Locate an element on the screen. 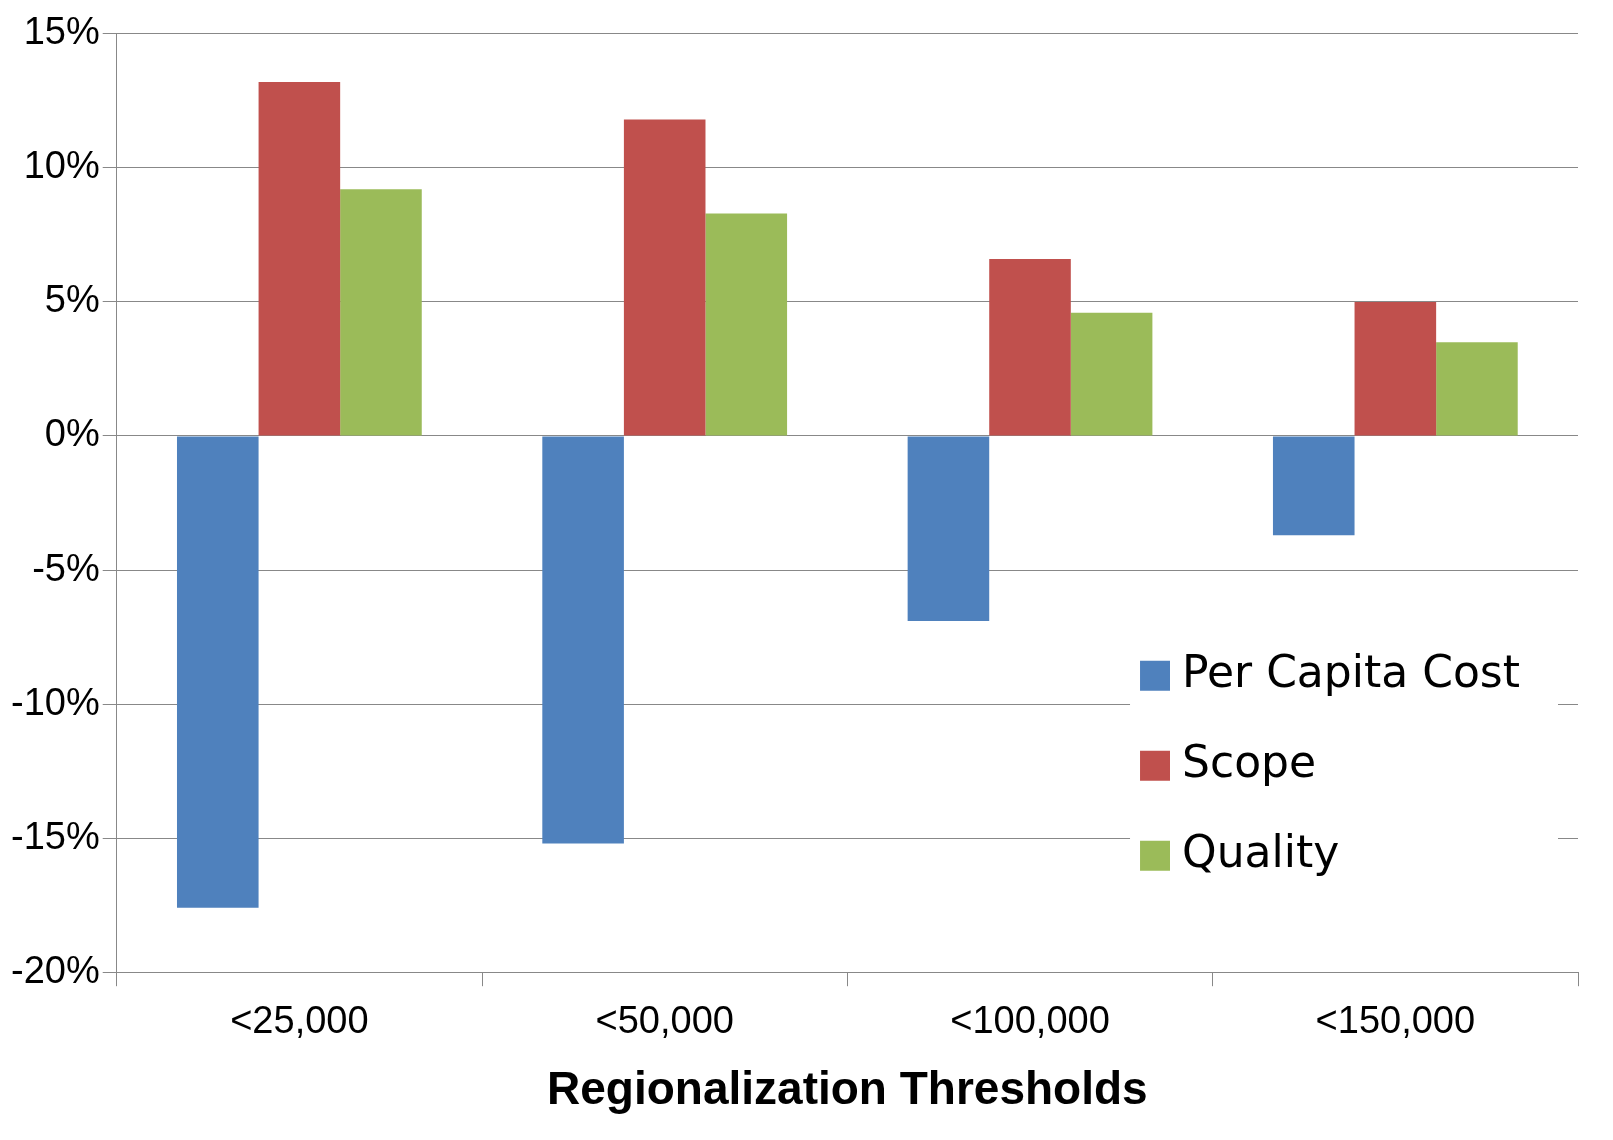 This screenshot has width=1613, height=1140. y-tick-label: -5% is located at coordinates (66, 567).